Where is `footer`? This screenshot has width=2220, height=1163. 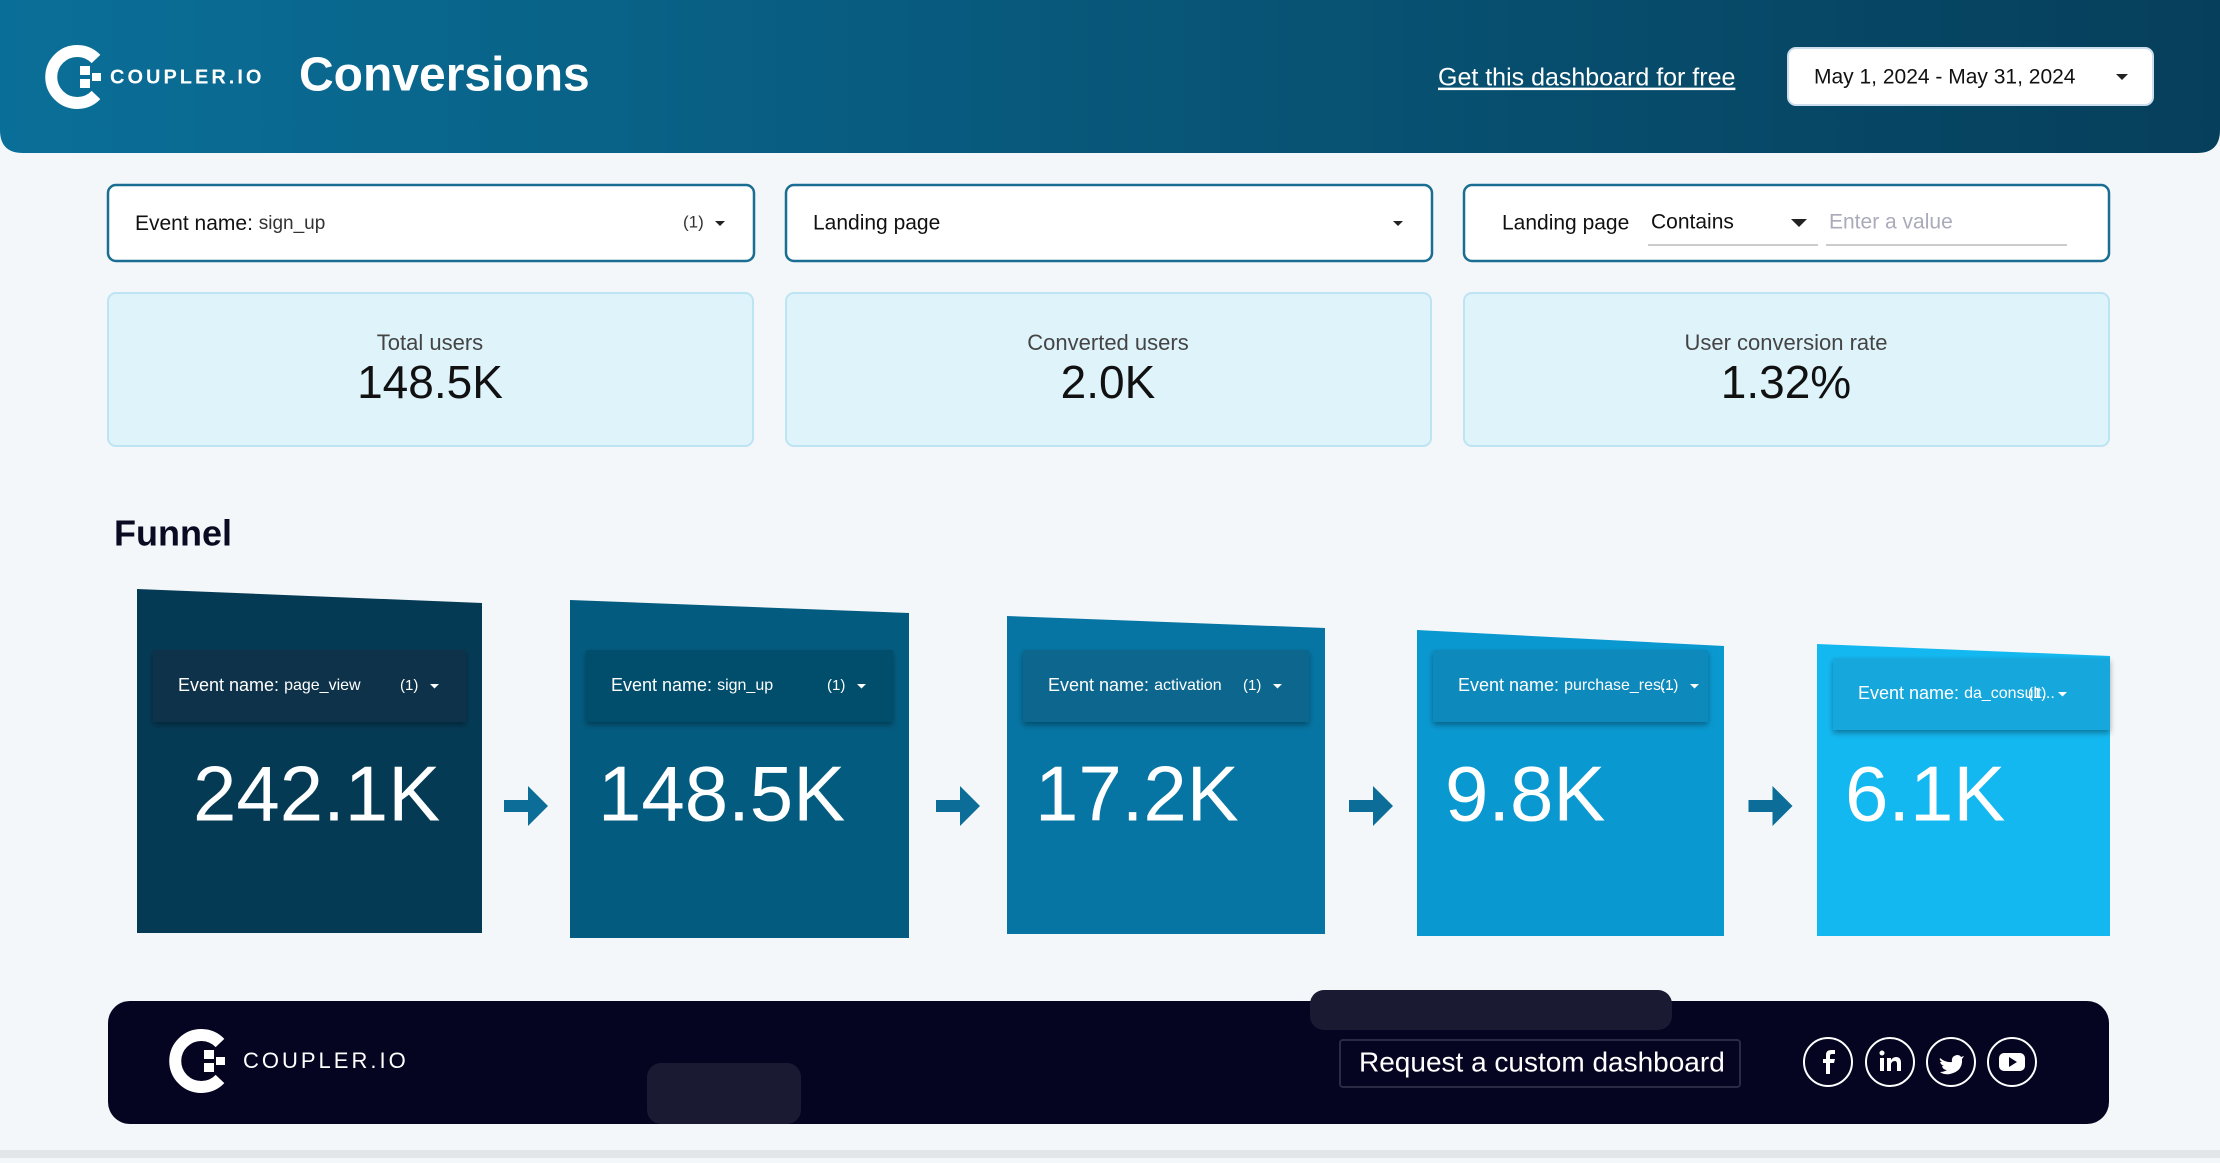 footer is located at coordinates (1108, 1062).